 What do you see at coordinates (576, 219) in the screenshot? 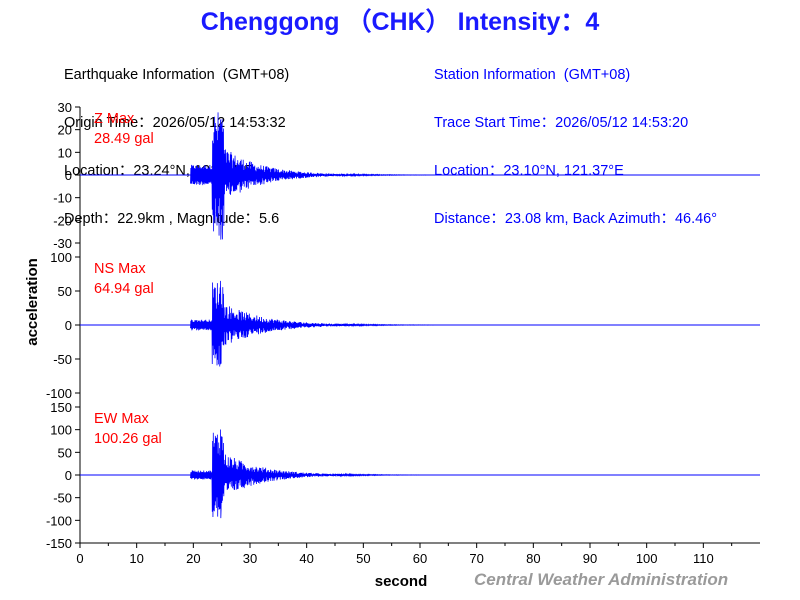
I see `station-distance: Distance：23.08 km, Back Azimuth：46.46°` at bounding box center [576, 219].